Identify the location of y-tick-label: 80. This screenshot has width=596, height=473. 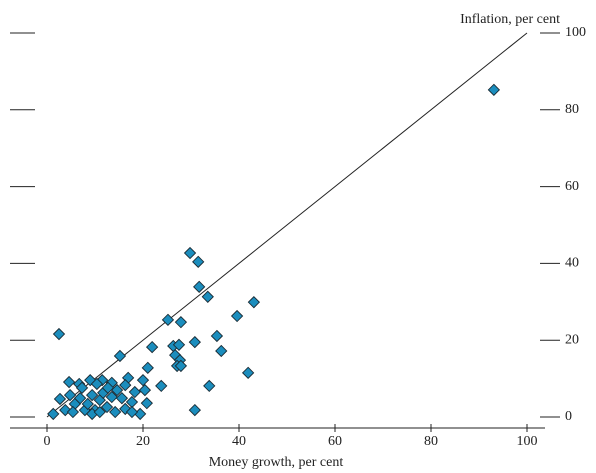
(572, 109).